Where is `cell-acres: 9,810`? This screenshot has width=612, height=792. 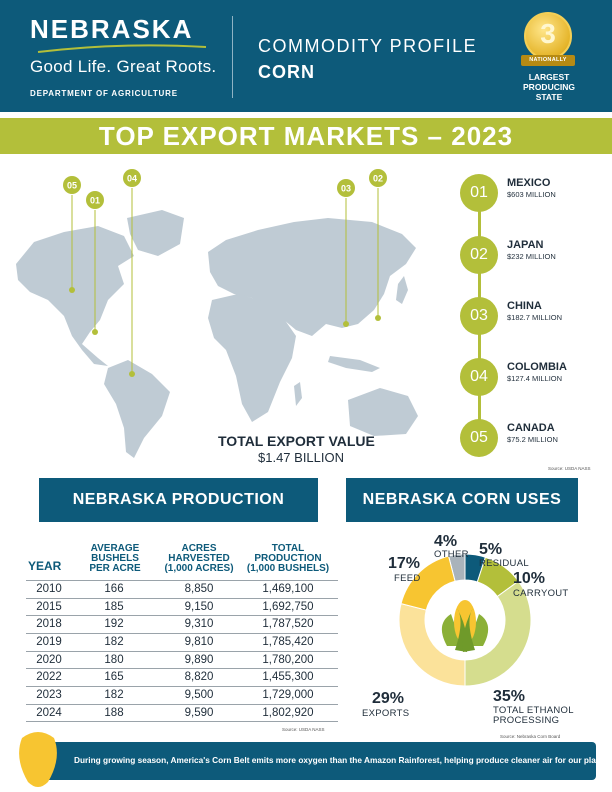 cell-acres: 9,810 is located at coordinates (199, 642).